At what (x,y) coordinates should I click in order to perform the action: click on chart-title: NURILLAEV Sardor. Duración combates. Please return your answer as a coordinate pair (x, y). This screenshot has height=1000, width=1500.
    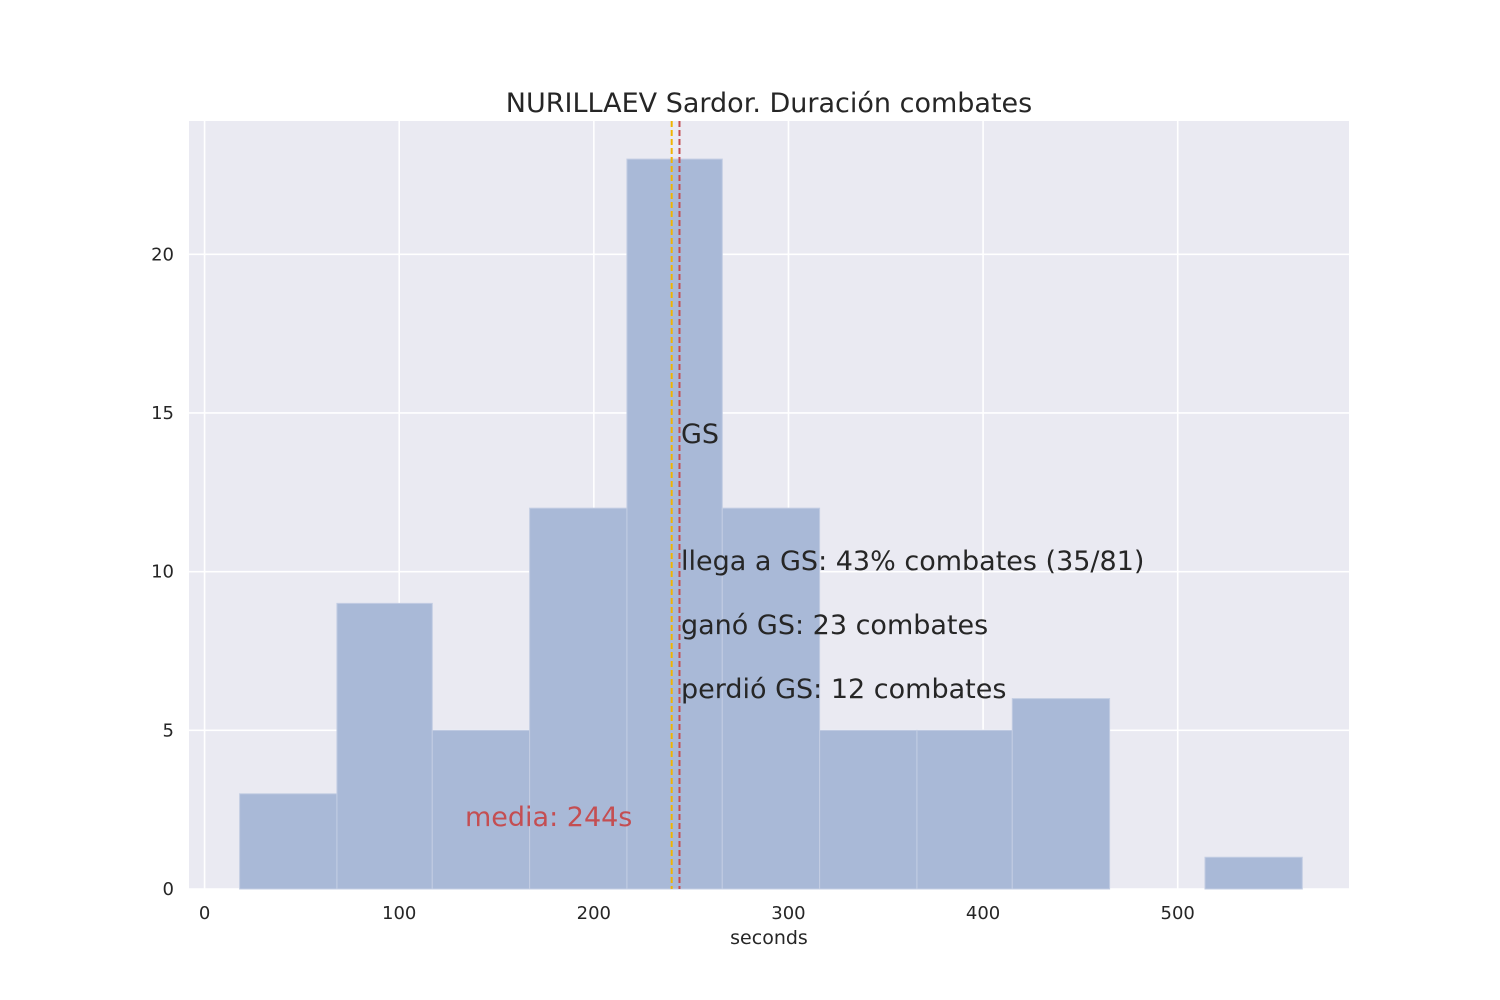
    Looking at the image, I should click on (769, 103).